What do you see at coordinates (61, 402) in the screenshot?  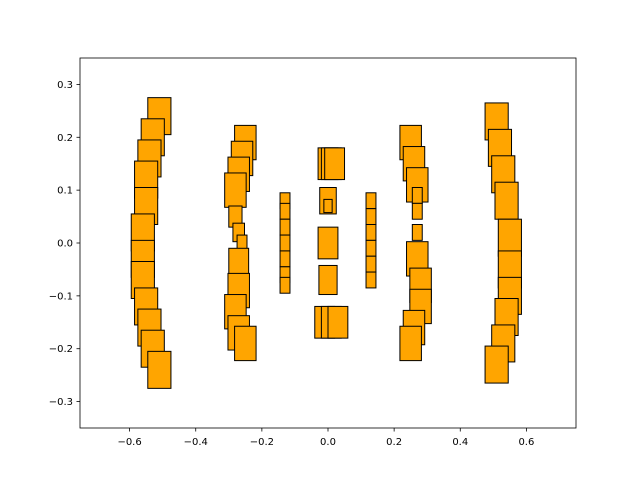 I see `y-tick-label: −0.3` at bounding box center [61, 402].